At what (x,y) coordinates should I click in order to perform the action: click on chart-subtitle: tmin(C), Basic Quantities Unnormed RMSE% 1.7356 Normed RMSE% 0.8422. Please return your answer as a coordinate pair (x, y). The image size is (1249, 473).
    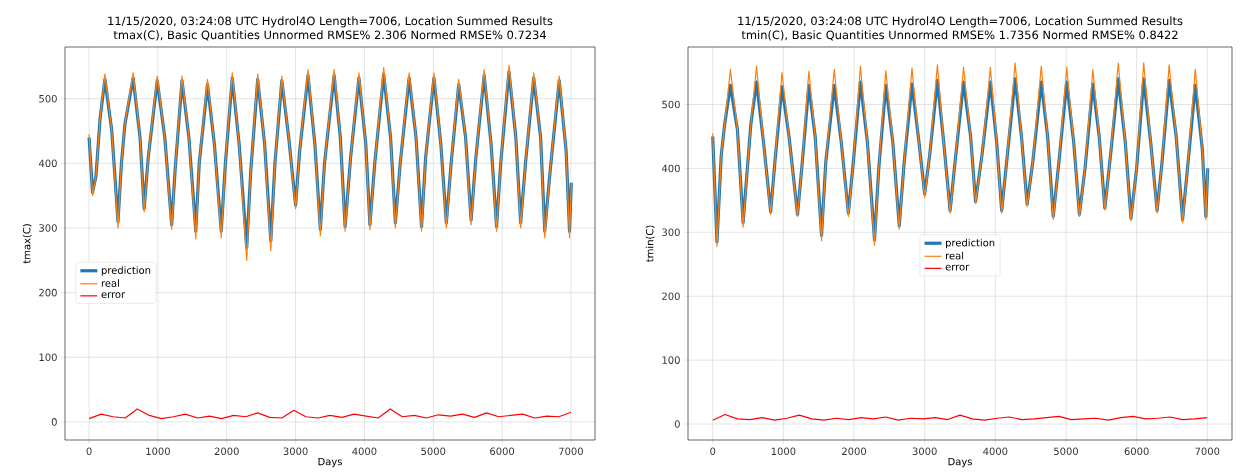
    Looking at the image, I should click on (959, 35).